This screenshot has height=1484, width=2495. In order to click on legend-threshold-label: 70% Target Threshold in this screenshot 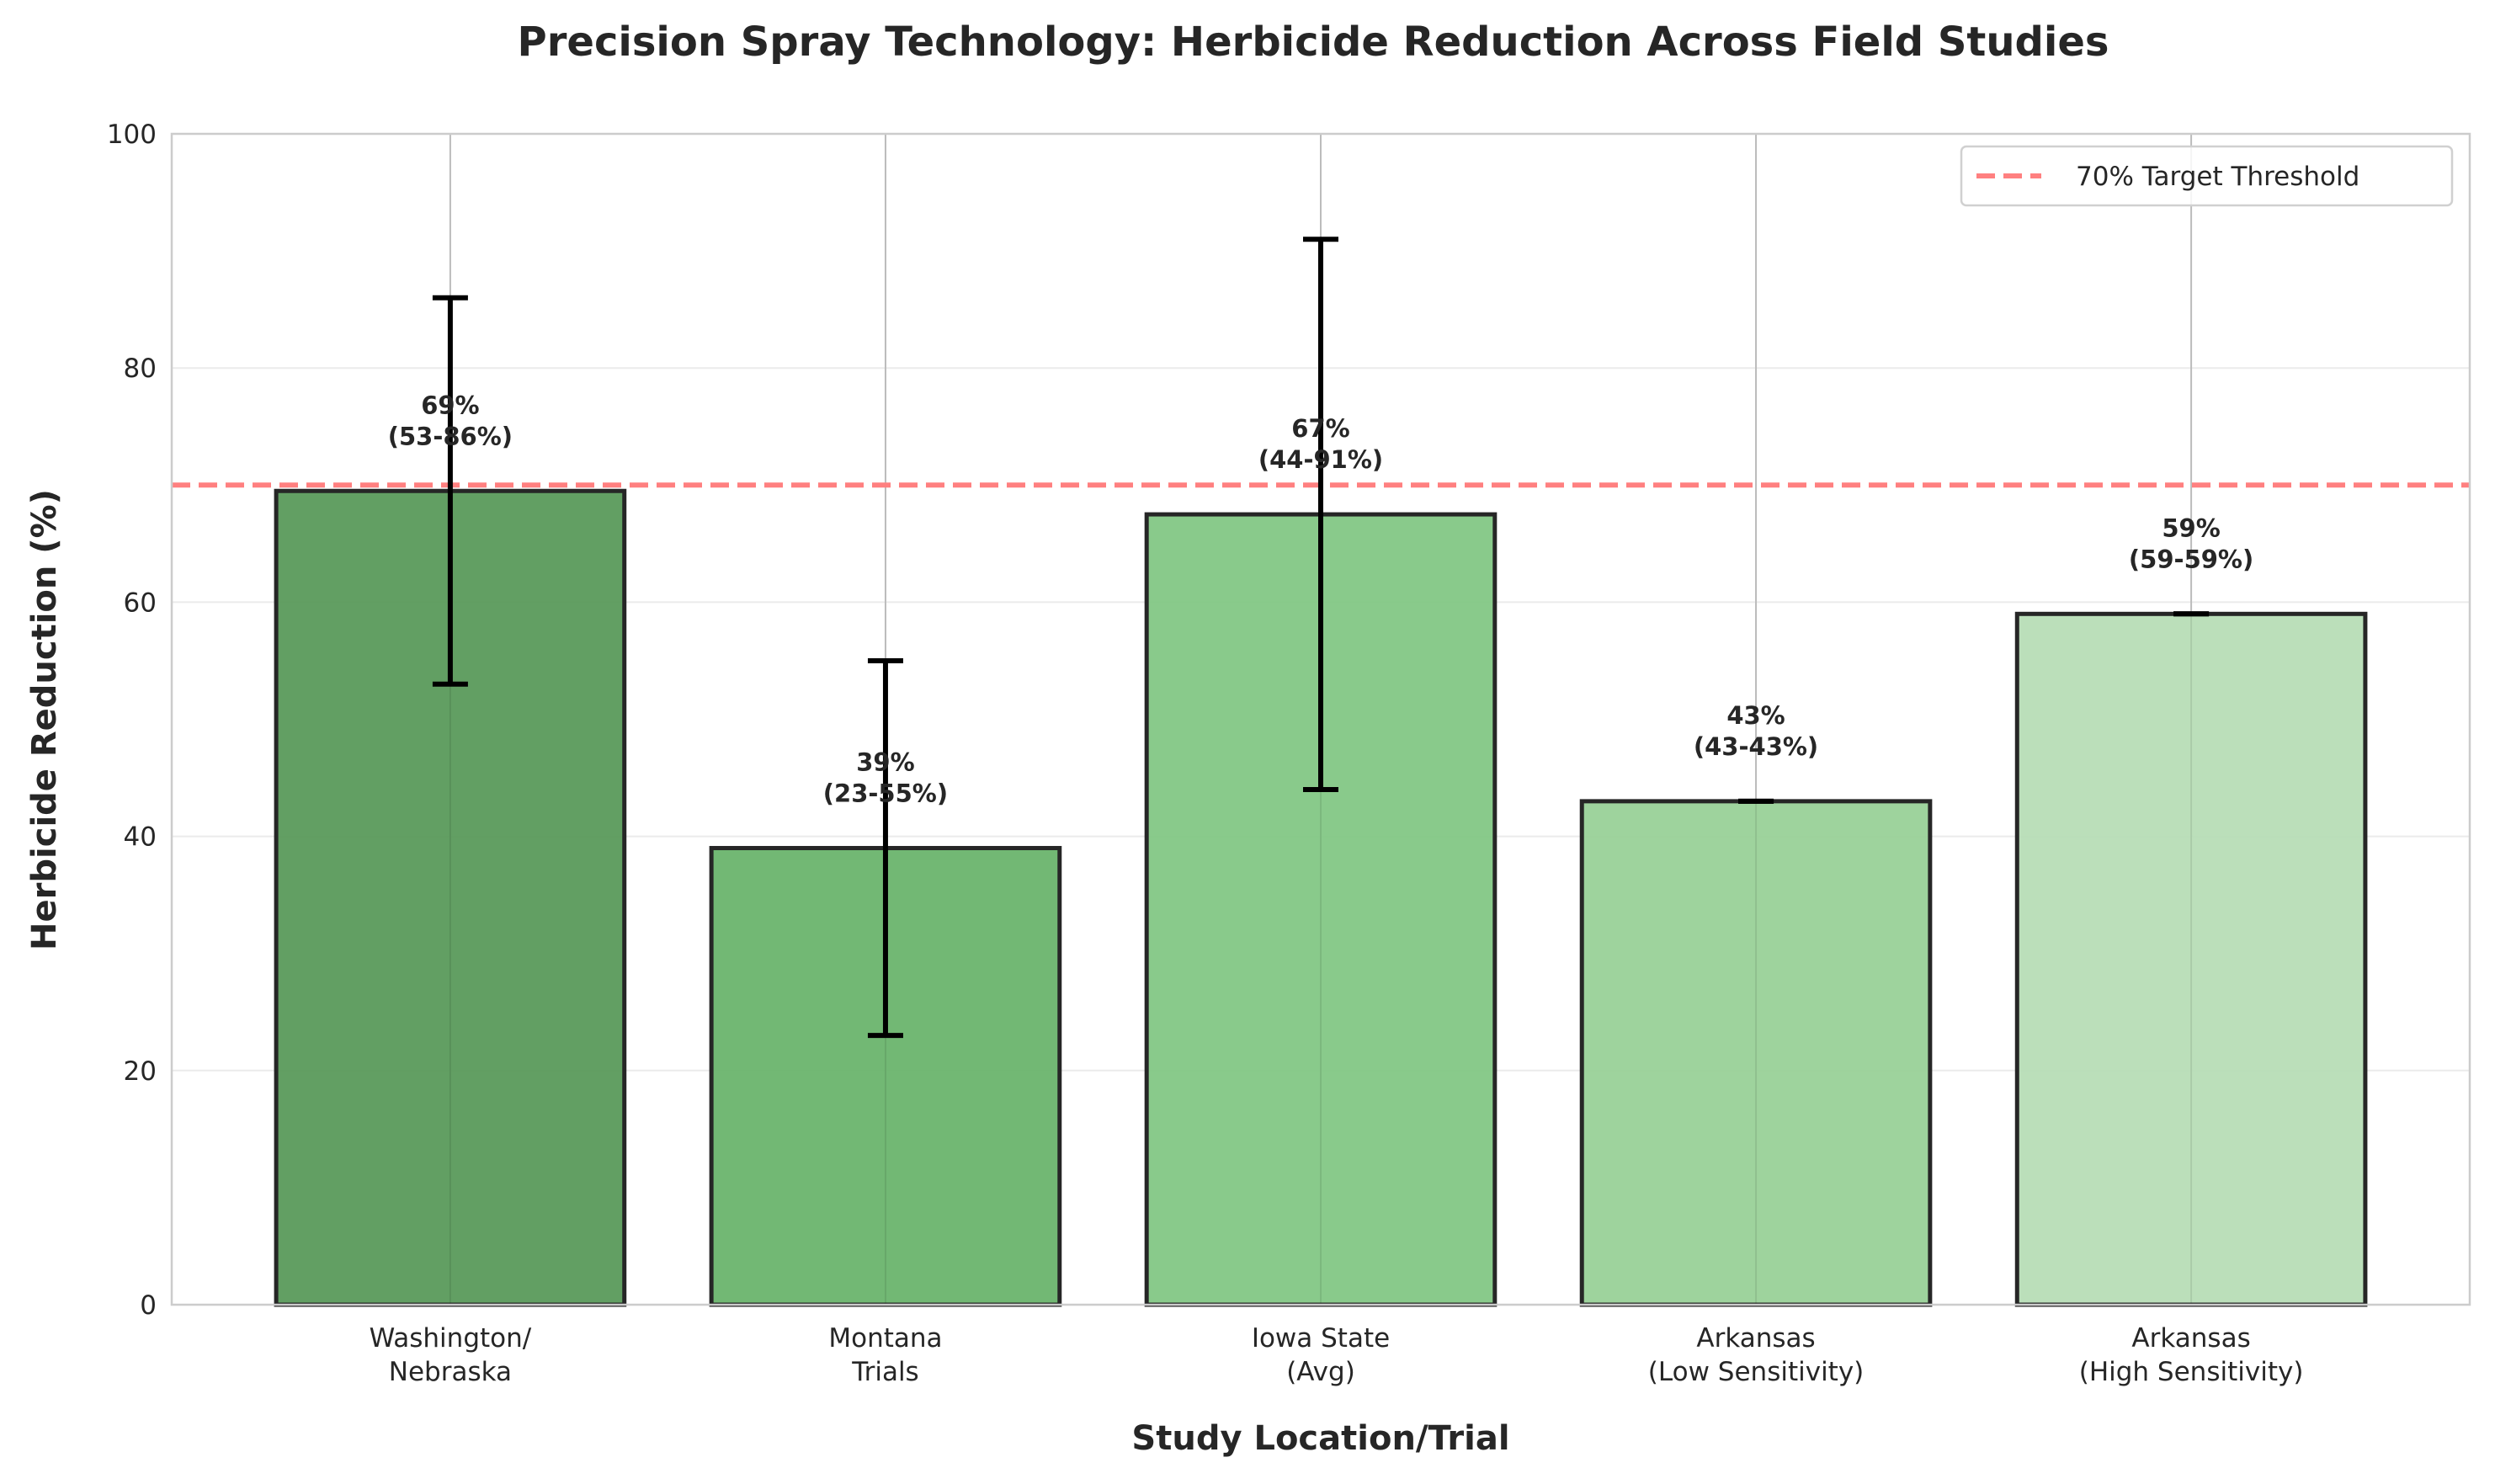, I will do `click(2217, 177)`.